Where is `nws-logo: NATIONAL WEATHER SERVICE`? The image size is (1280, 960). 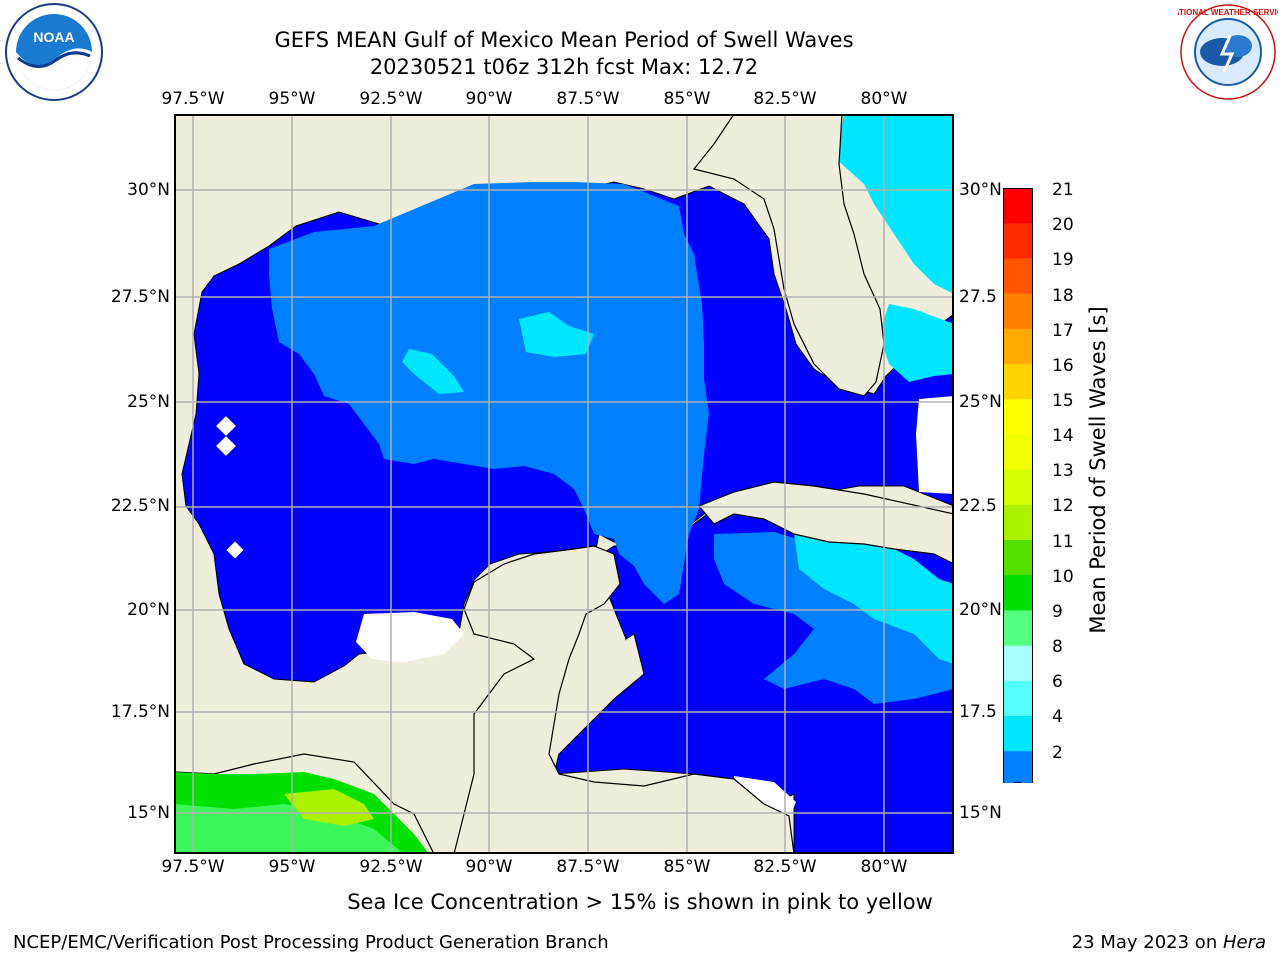 nws-logo: NATIONAL WEATHER SERVICE is located at coordinates (1224, 52).